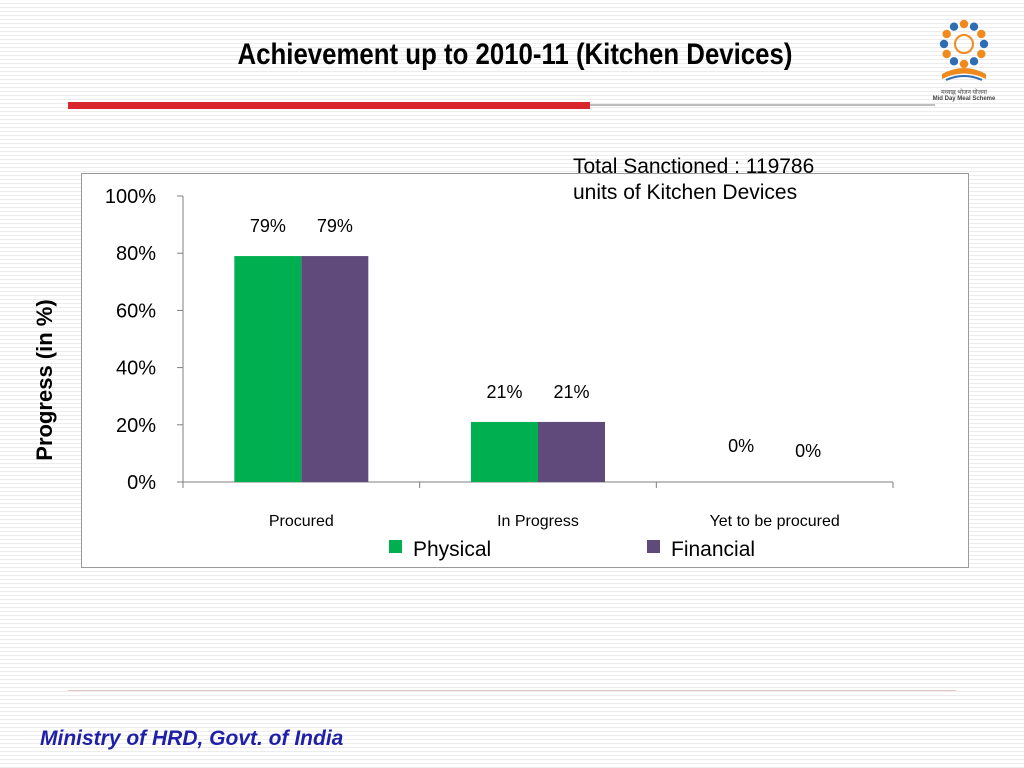 Image resolution: width=1024 pixels, height=768 pixels. Describe the element at coordinates (762, 105) in the screenshot. I see `title-rule` at that location.